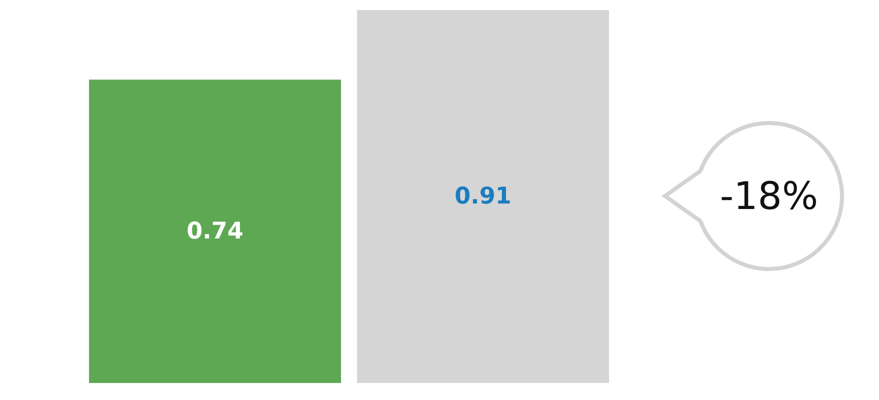 This screenshot has height=400, width=879. What do you see at coordinates (483, 197) in the screenshot?
I see `data-label: 0.91` at bounding box center [483, 197].